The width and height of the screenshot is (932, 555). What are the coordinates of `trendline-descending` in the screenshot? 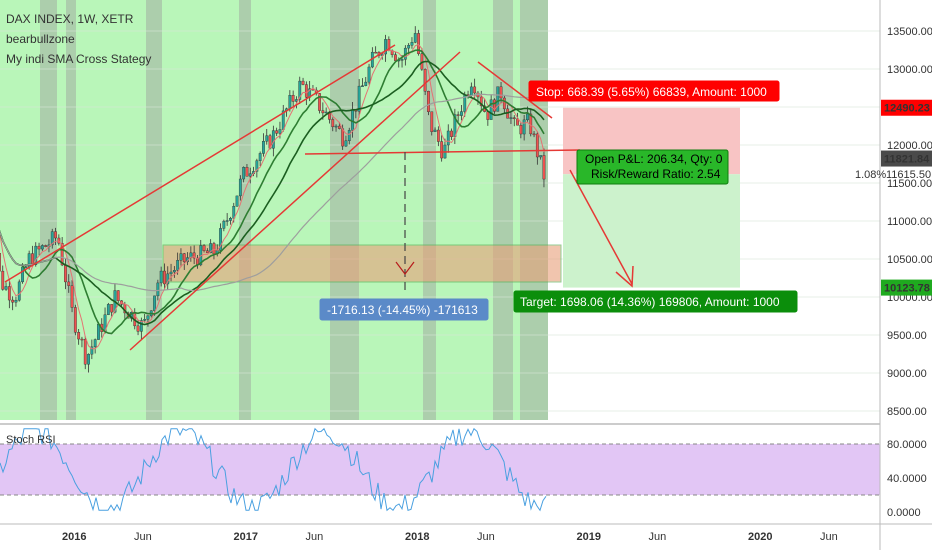 It's located at (515, 90).